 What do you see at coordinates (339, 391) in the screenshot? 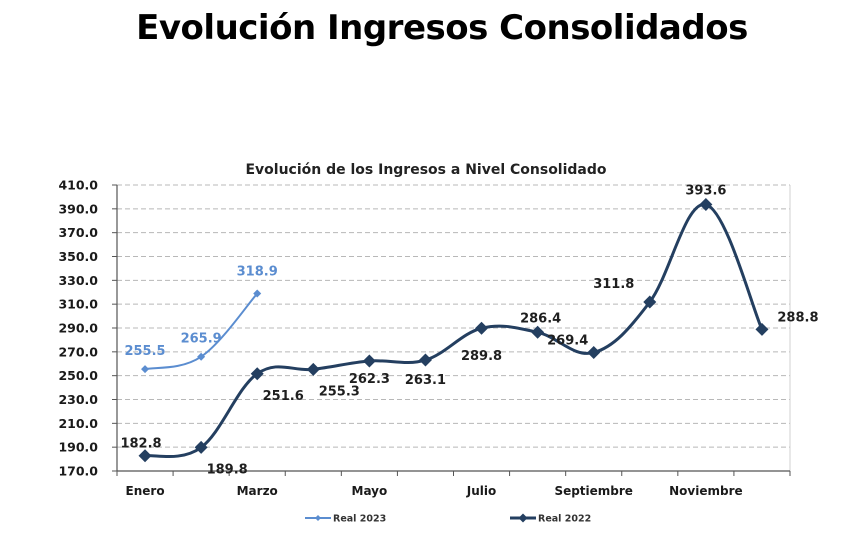
I see `data-label: 255.3` at bounding box center [339, 391].